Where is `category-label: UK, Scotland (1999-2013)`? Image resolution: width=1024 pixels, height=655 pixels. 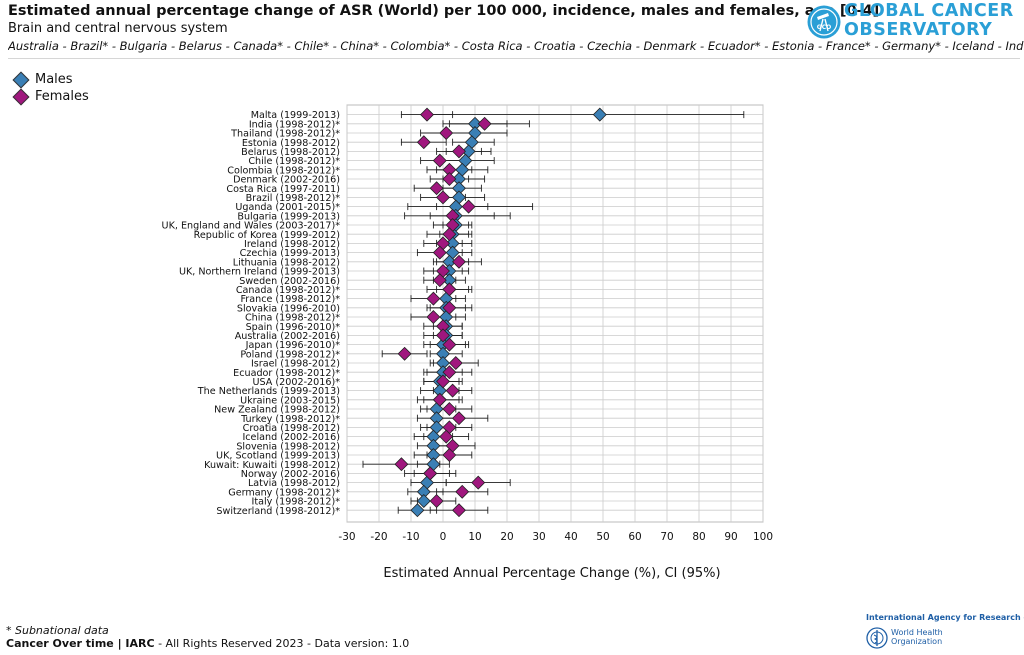 category-label: UK, Scotland (1999-2013) is located at coordinates (278, 456).